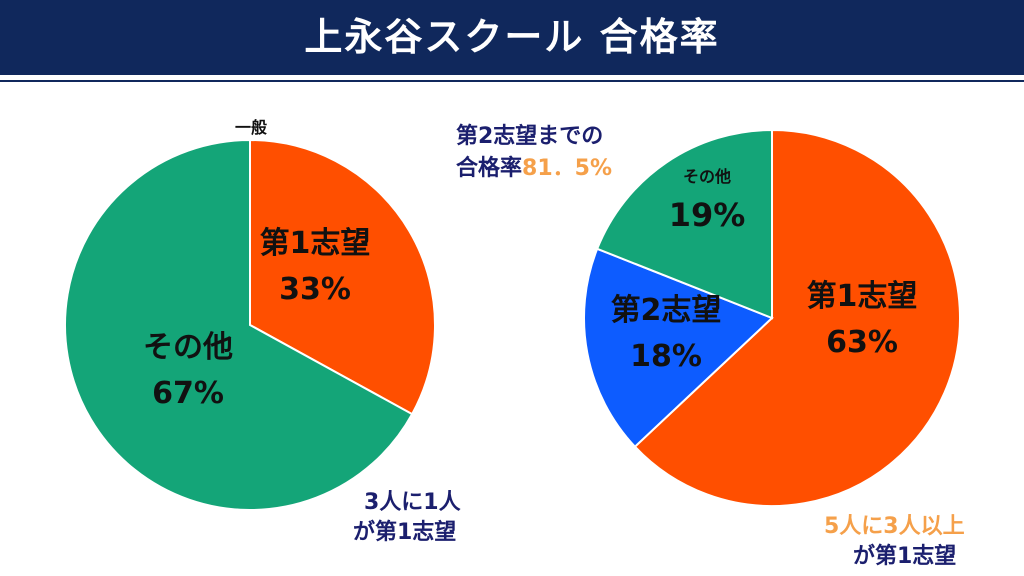  I want to click on pass-rate-value: 81．5%, so click(567, 168).